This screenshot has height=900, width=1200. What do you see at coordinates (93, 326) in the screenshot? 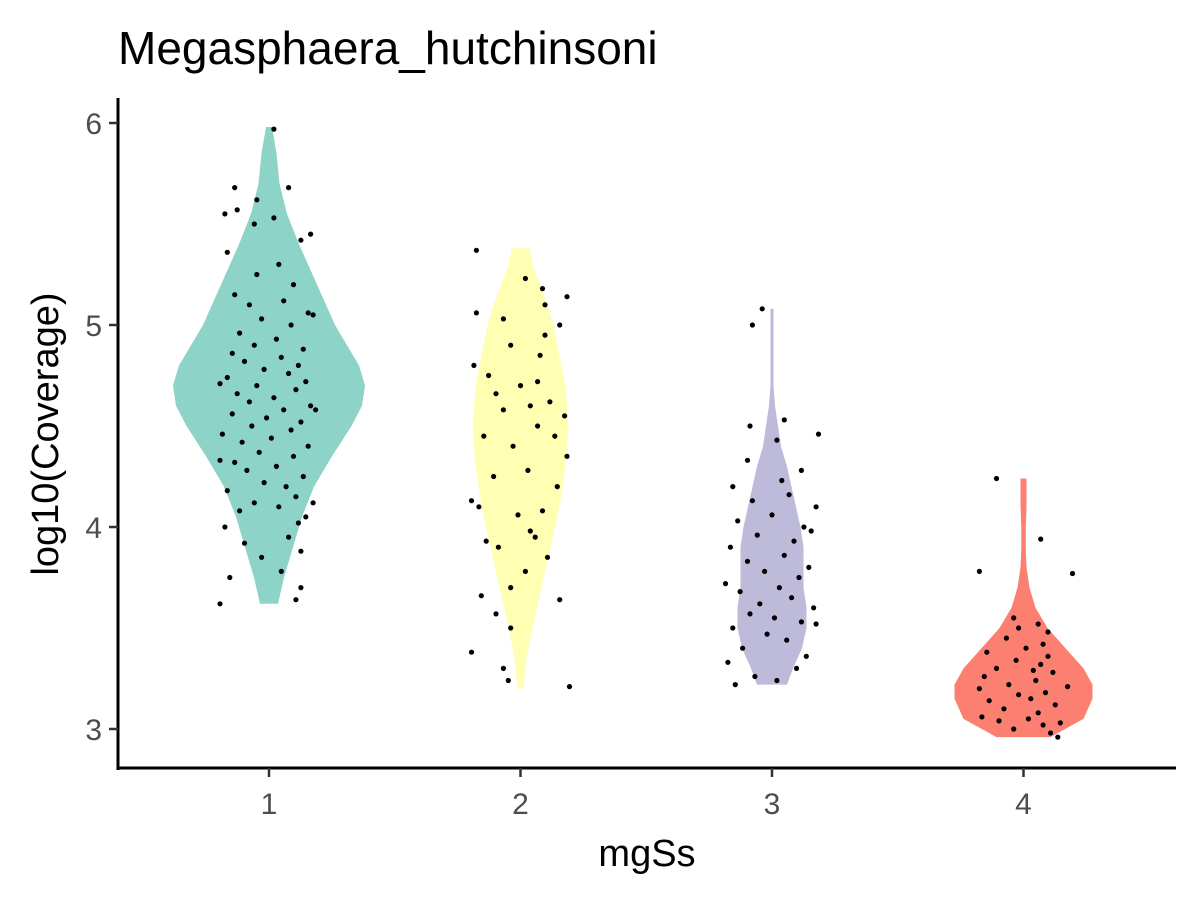
I see `y-tick-label-5: 5` at bounding box center [93, 326].